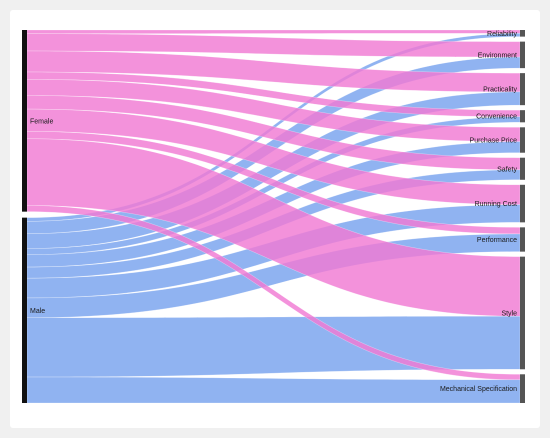 This screenshot has height=438, width=550. Describe the element at coordinates (509, 313) in the screenshot. I see `node-label-style: Style` at that location.